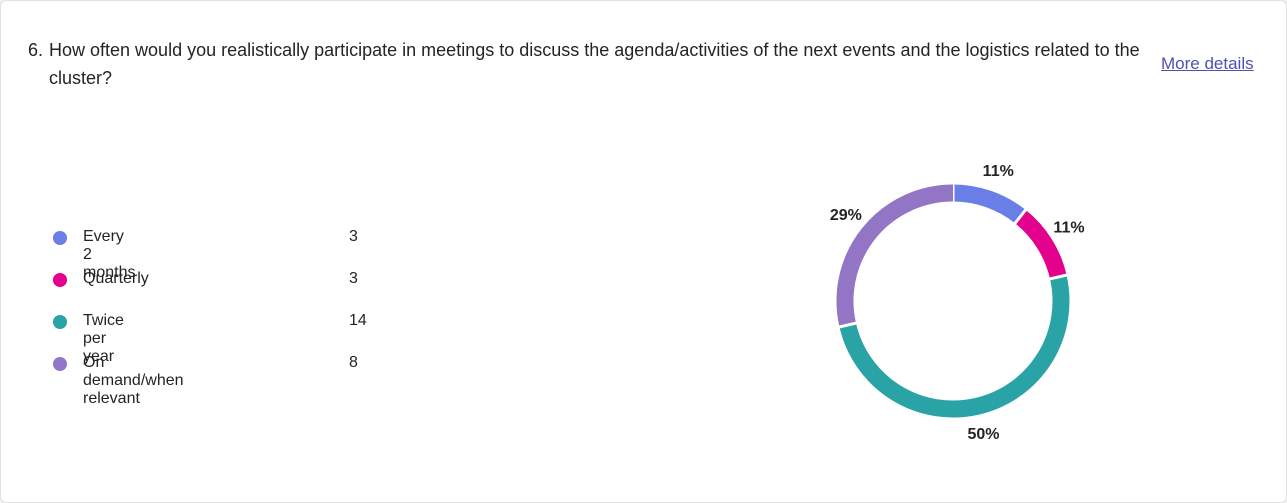  Describe the element at coordinates (1207, 63) in the screenshot. I see `more-details-link: More details` at that location.